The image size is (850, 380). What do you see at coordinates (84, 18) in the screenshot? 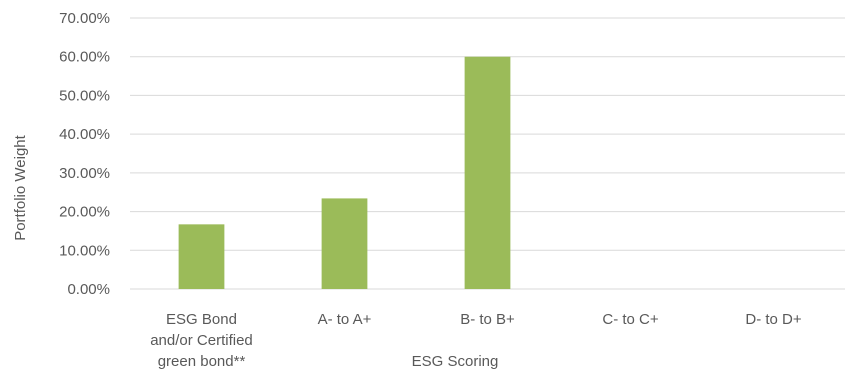
I see `y-tick-label: 70.00%` at bounding box center [84, 18].